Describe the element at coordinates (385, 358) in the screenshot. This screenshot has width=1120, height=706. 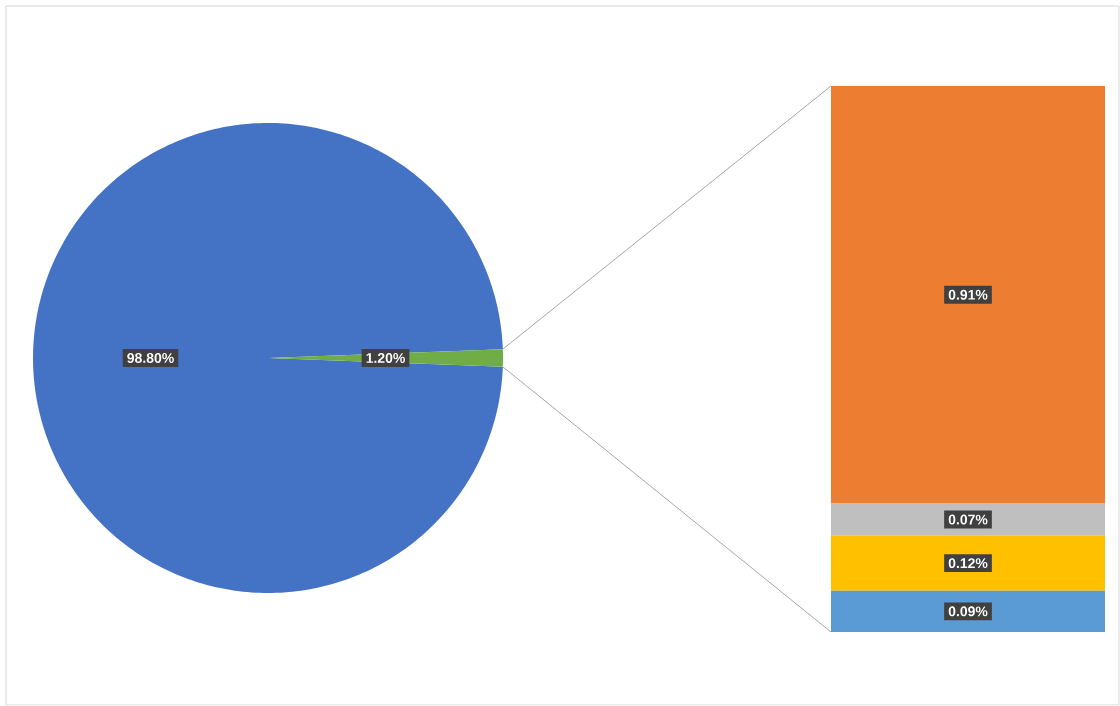
I see `data-label: 1.20%` at that location.